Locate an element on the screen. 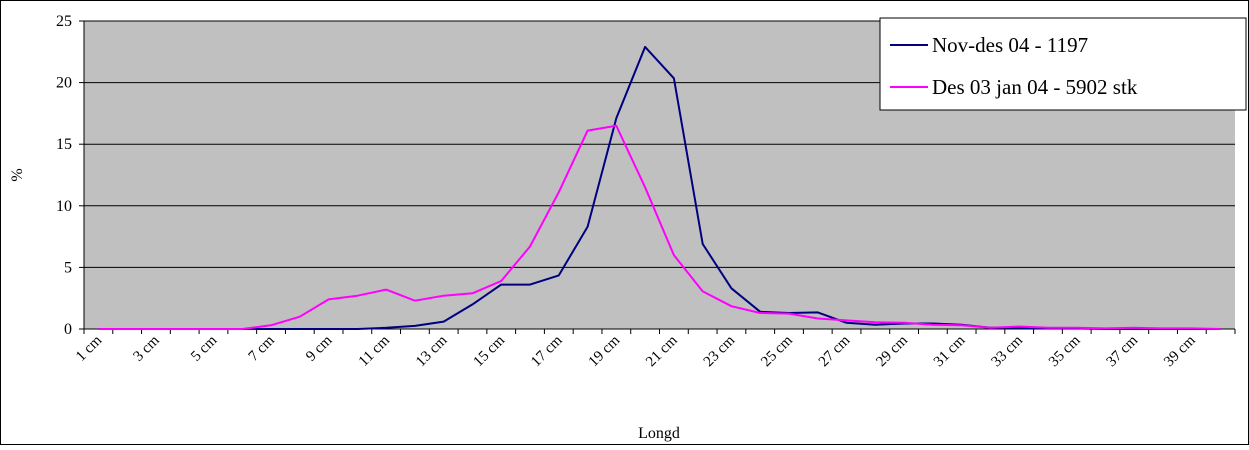 The width and height of the screenshot is (1249, 450). x-tick-label: 17 cm is located at coordinates (547, 351).